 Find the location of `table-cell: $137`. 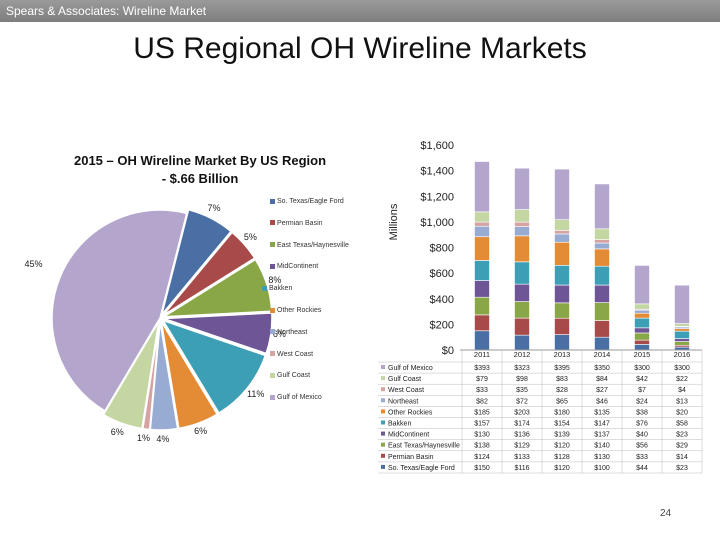

table-cell: $137 is located at coordinates (602, 435).